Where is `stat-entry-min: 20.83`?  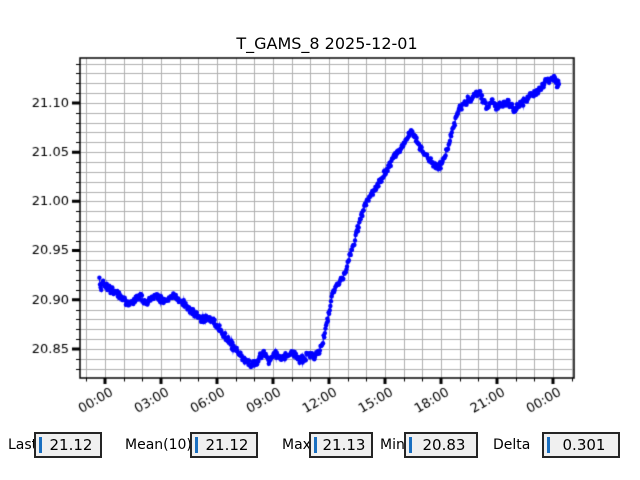 stat-entry-min: 20.83 is located at coordinates (441, 445).